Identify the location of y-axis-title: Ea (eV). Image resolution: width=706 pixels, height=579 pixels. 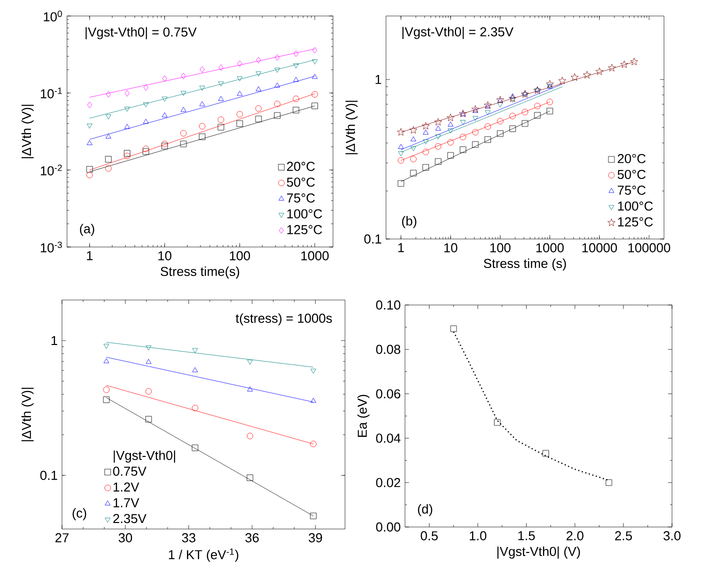
(363, 415).